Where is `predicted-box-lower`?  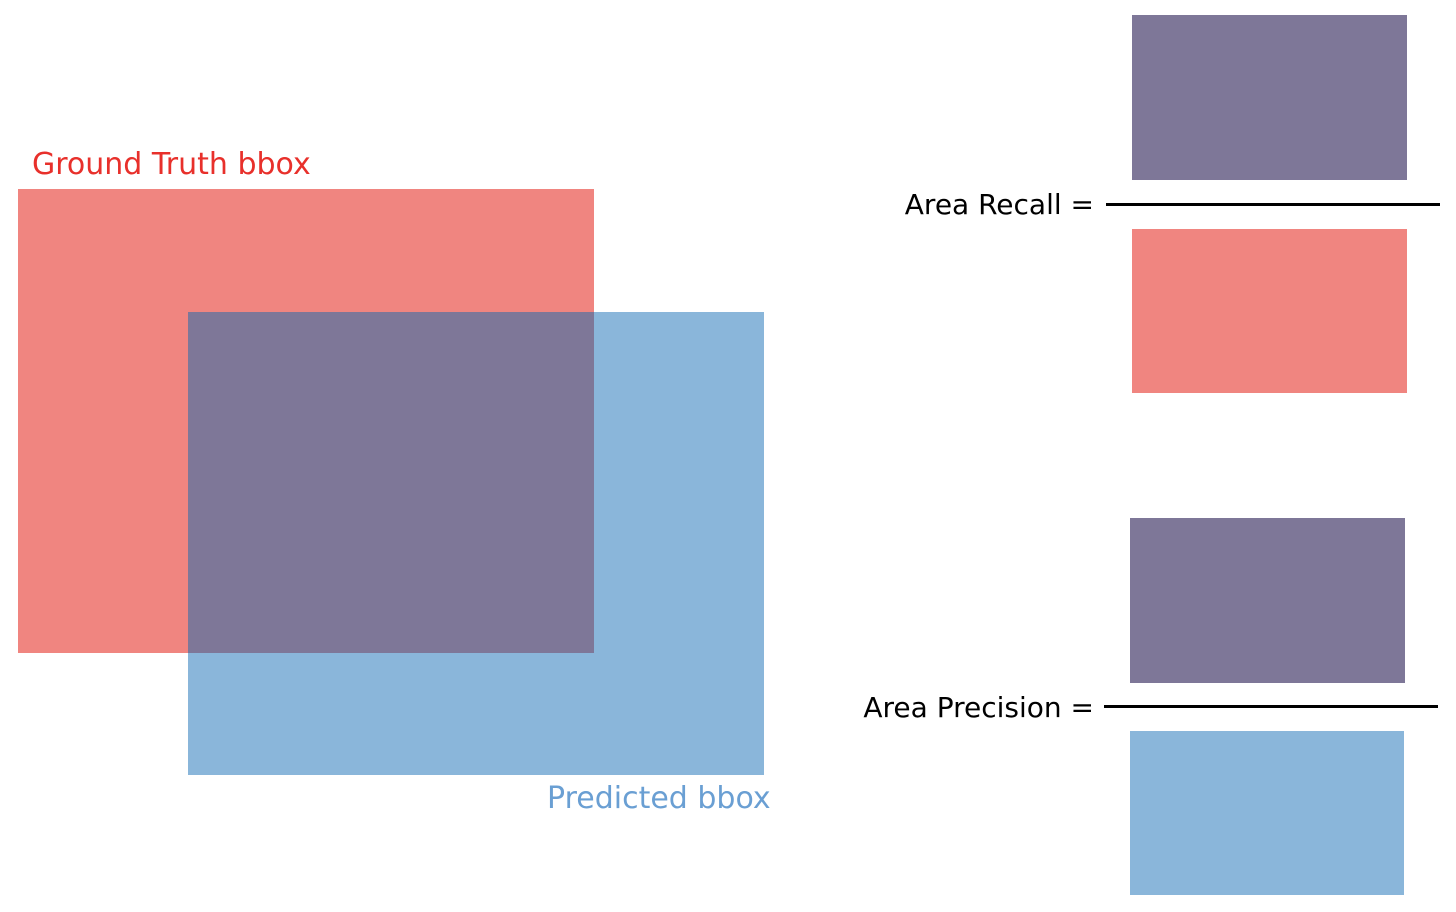
predicted-box-lower is located at coordinates (476, 714).